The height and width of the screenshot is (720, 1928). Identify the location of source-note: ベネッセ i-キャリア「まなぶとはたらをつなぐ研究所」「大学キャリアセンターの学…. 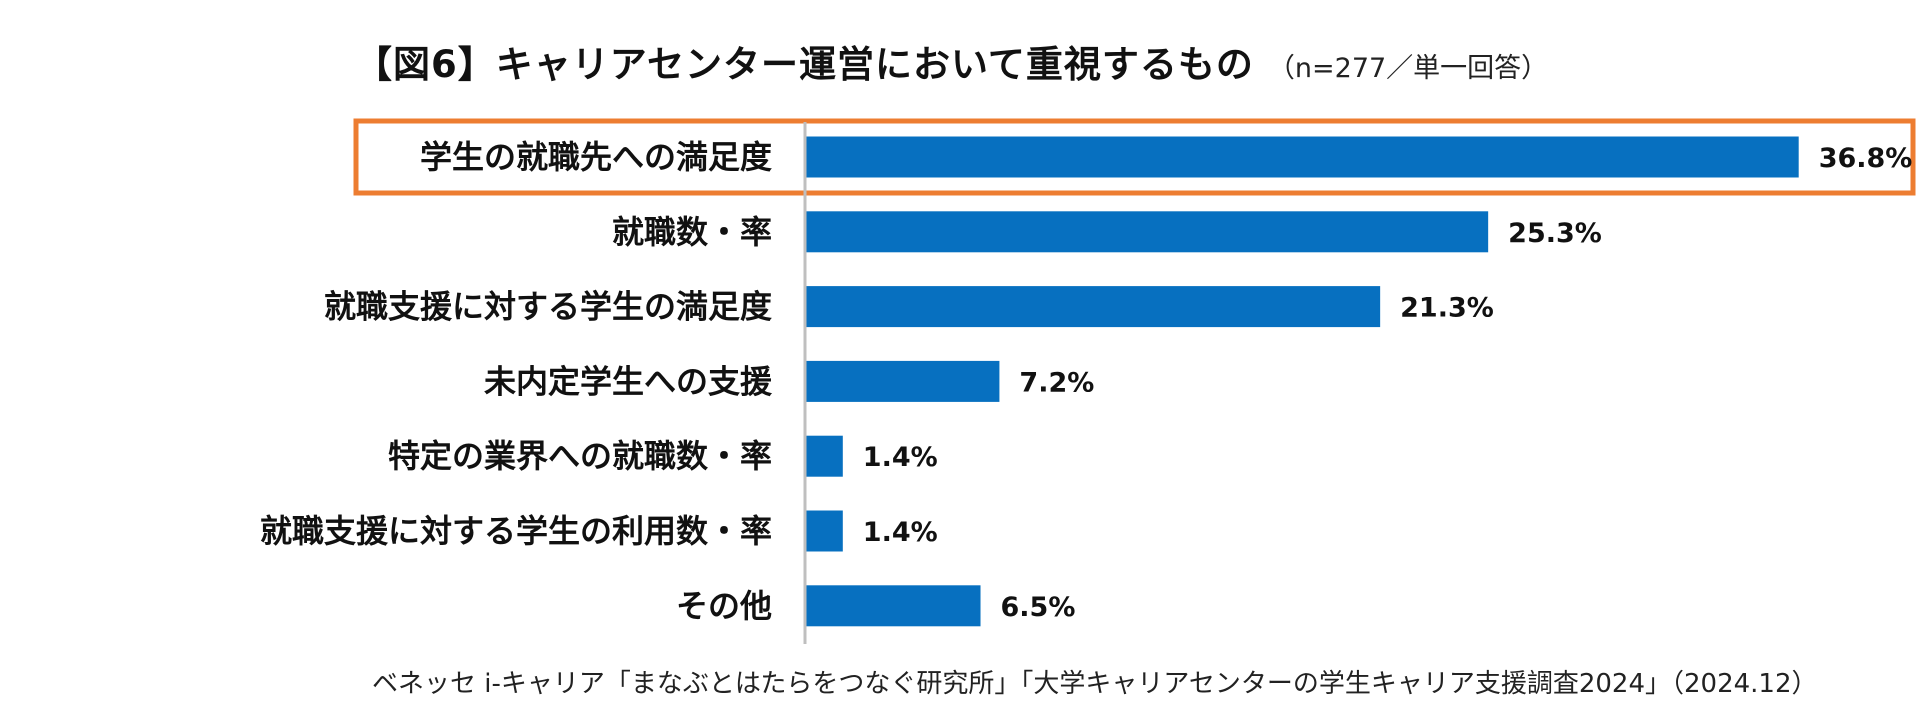
(1095, 684).